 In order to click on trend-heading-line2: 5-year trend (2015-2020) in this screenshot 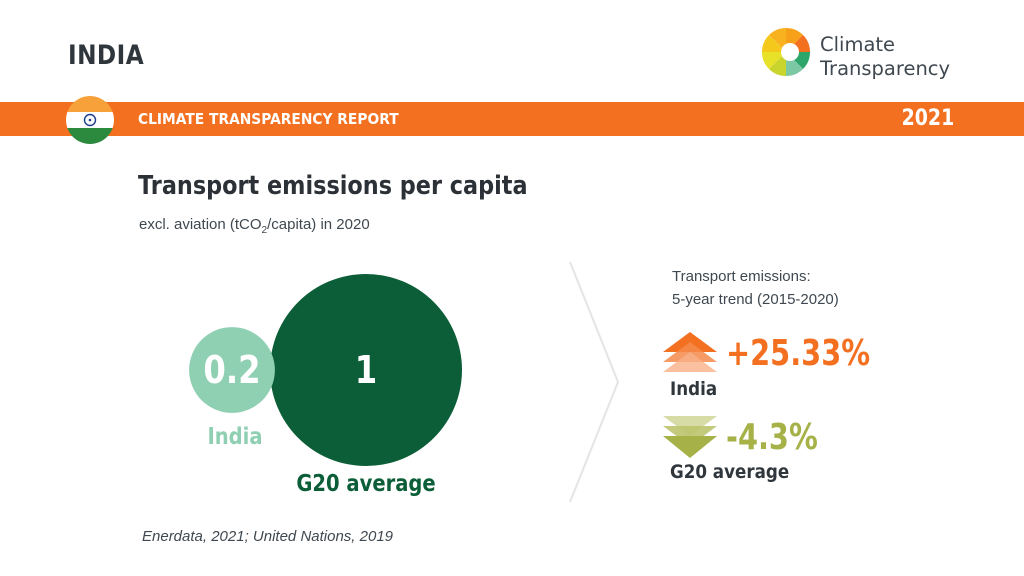, I will do `click(755, 299)`.